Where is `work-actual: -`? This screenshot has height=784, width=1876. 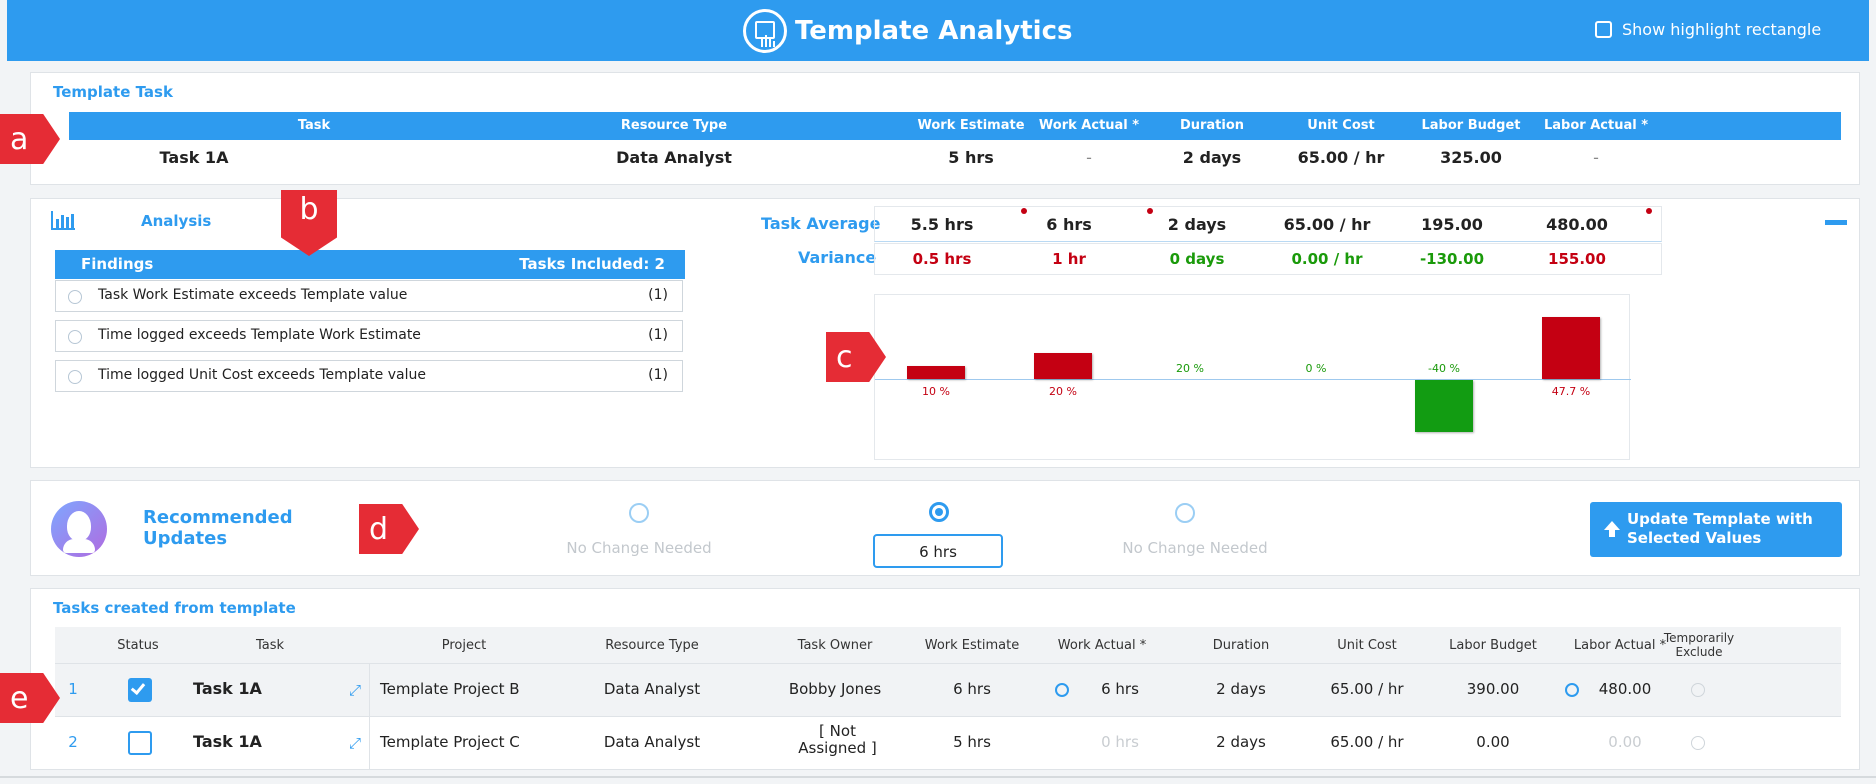 work-actual: - is located at coordinates (1089, 157).